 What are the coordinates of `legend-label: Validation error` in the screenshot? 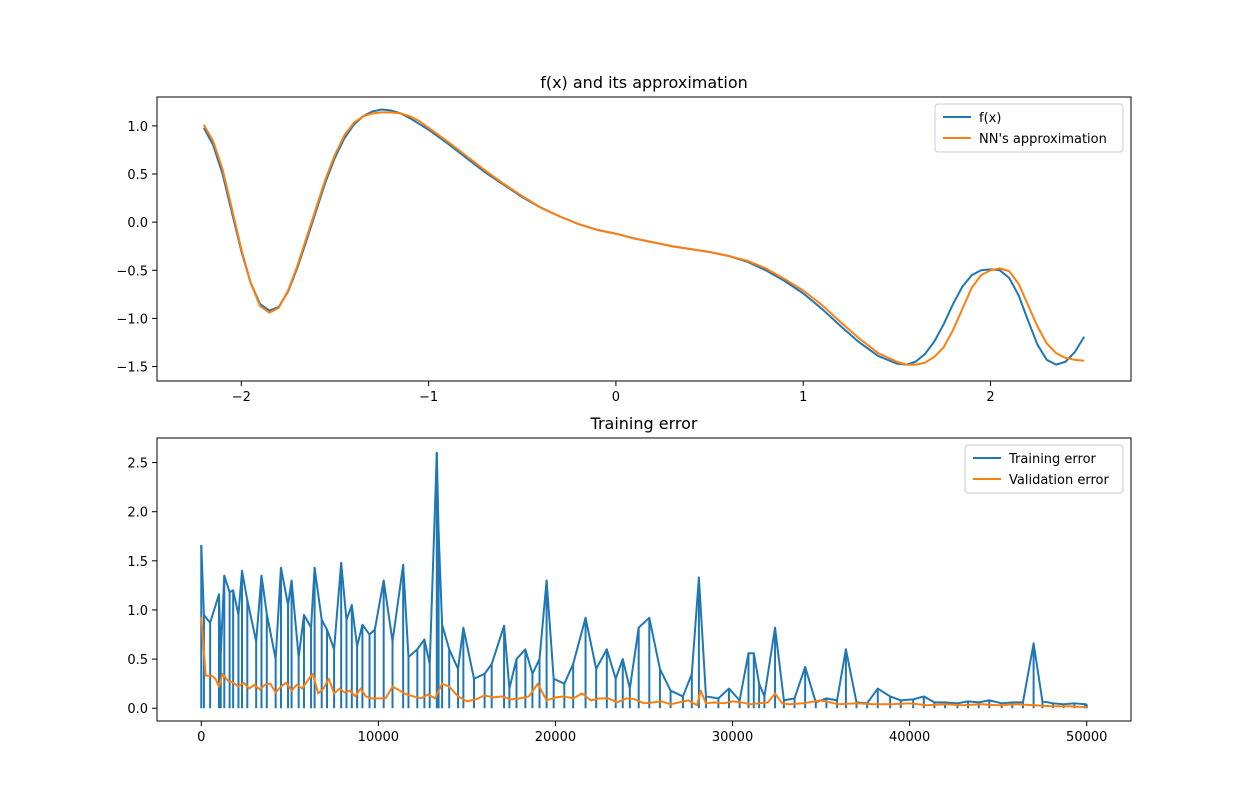 It's located at (1059, 480).